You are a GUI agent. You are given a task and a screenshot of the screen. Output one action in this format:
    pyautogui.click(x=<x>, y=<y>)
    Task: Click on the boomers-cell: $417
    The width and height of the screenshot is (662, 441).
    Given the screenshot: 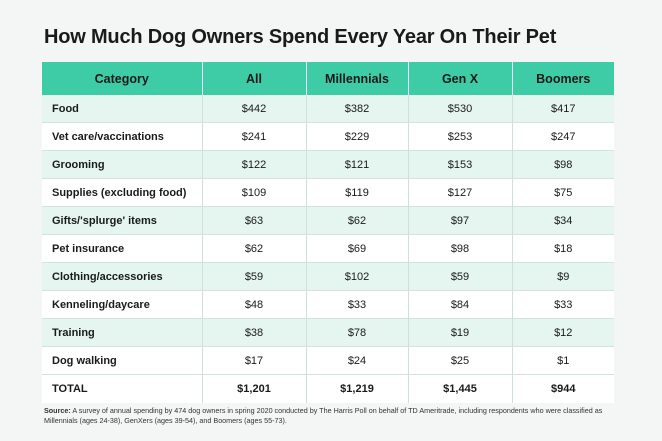 What is the action you would take?
    pyautogui.click(x=563, y=109)
    